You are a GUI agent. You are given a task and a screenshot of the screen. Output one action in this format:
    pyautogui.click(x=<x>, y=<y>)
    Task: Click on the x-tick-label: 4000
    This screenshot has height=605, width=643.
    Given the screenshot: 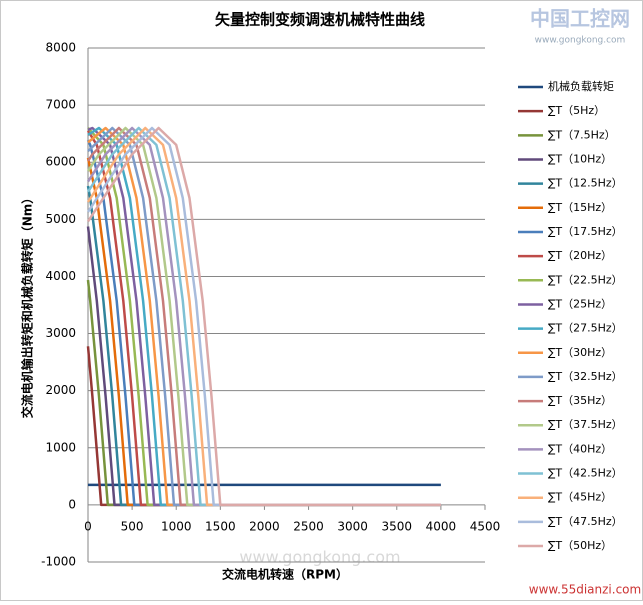 What is the action you would take?
    pyautogui.click(x=441, y=526)
    